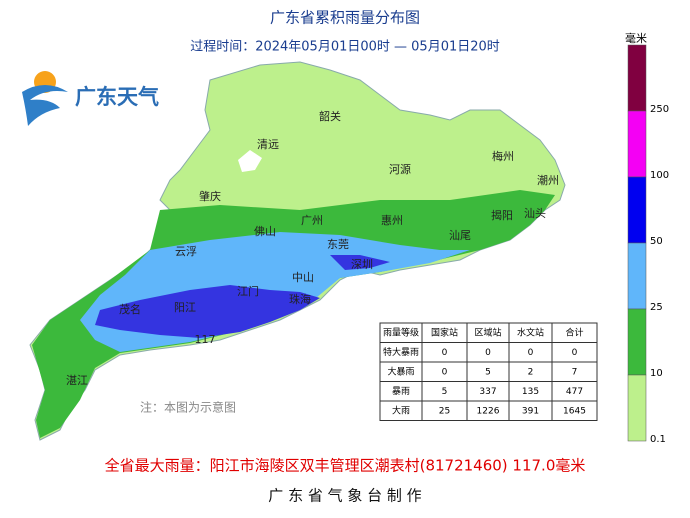 Image resolution: width=690 pixels, height=518 pixels. I want to click on city-label: 梅州, so click(503, 156).